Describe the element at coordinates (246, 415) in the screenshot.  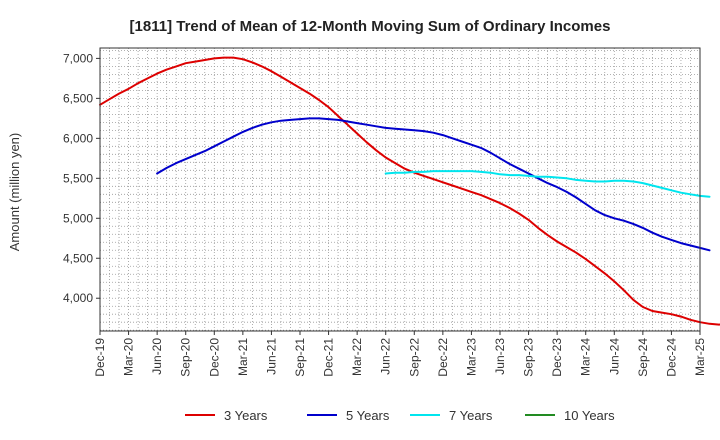
I see `legend-label-3-years: 3 Years` at that location.